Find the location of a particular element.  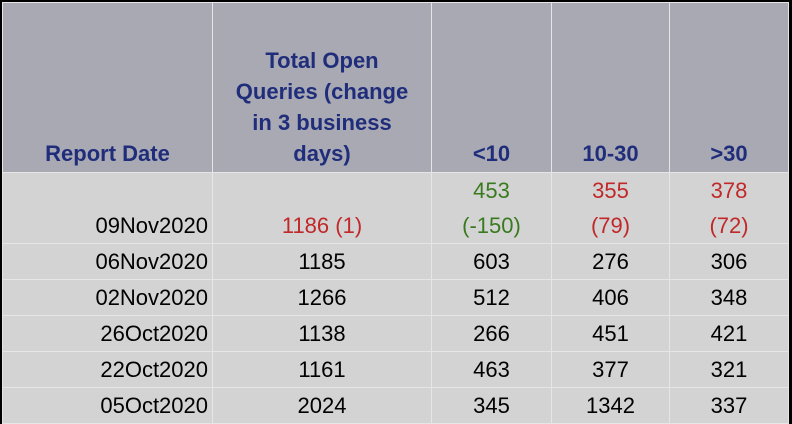

column-header-lt10: <10 is located at coordinates (491, 87).